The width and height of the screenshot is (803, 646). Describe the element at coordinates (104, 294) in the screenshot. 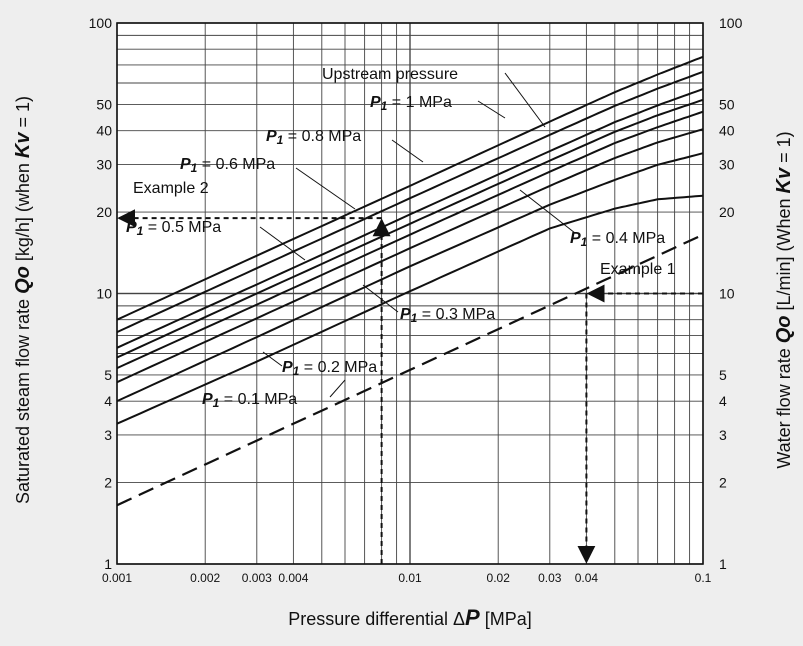

I see `y-tick-label-left: 10` at that location.